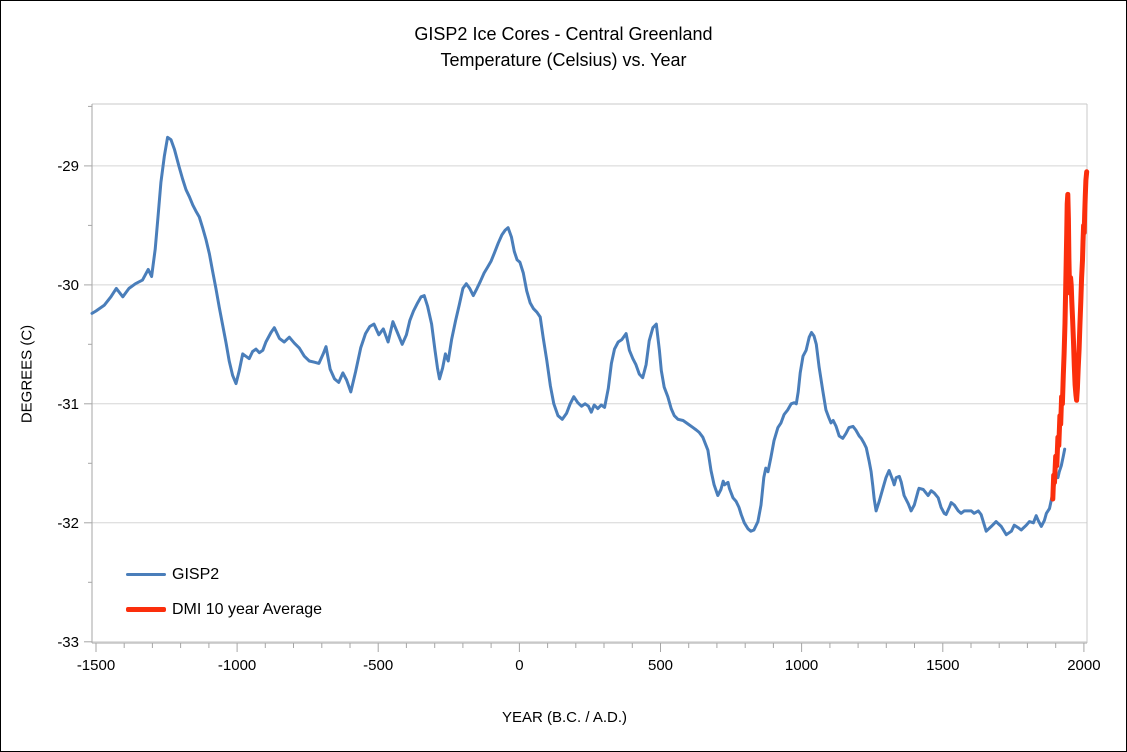 This screenshot has width=1127, height=752. Describe the element at coordinates (247, 609) in the screenshot. I see `legend-label-dmi: DMI 10 year Average` at that location.